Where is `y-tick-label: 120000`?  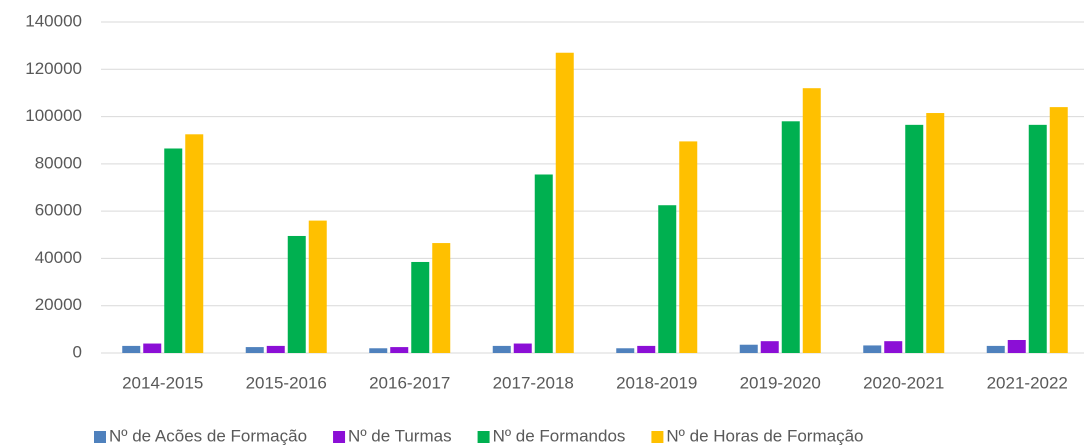
y-tick-label: 120000 is located at coordinates (53, 68).